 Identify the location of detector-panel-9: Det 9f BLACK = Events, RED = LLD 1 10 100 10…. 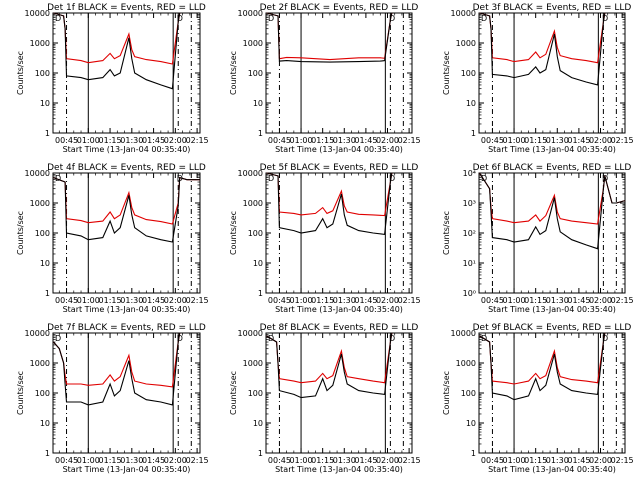
(538, 398).